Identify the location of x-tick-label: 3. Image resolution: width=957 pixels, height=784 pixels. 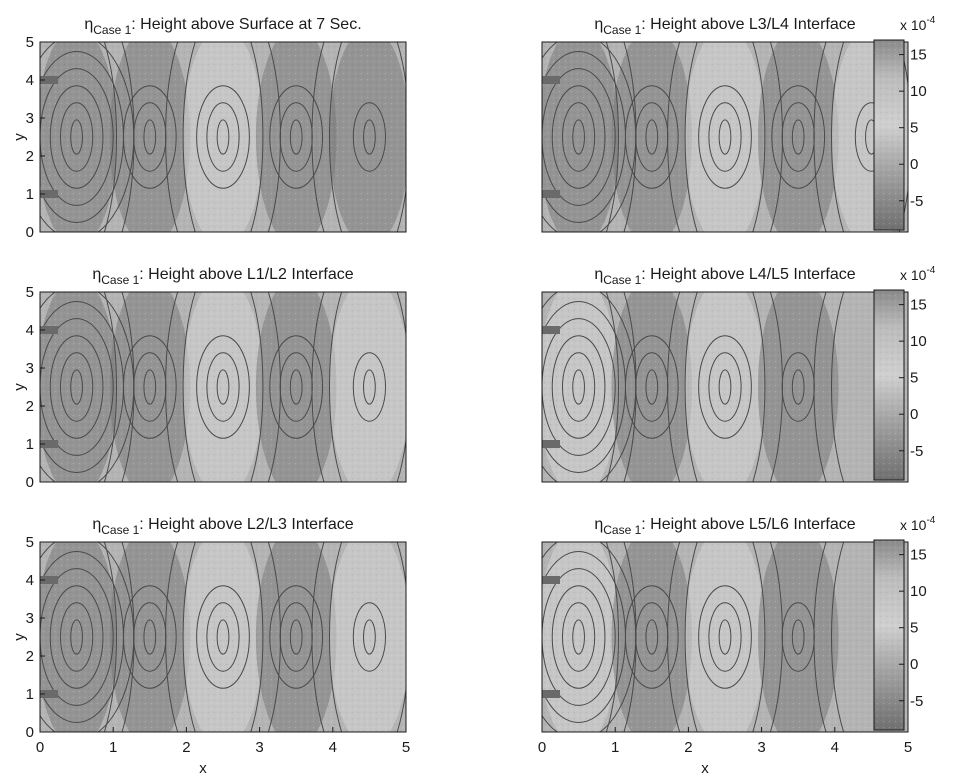
(761, 747).